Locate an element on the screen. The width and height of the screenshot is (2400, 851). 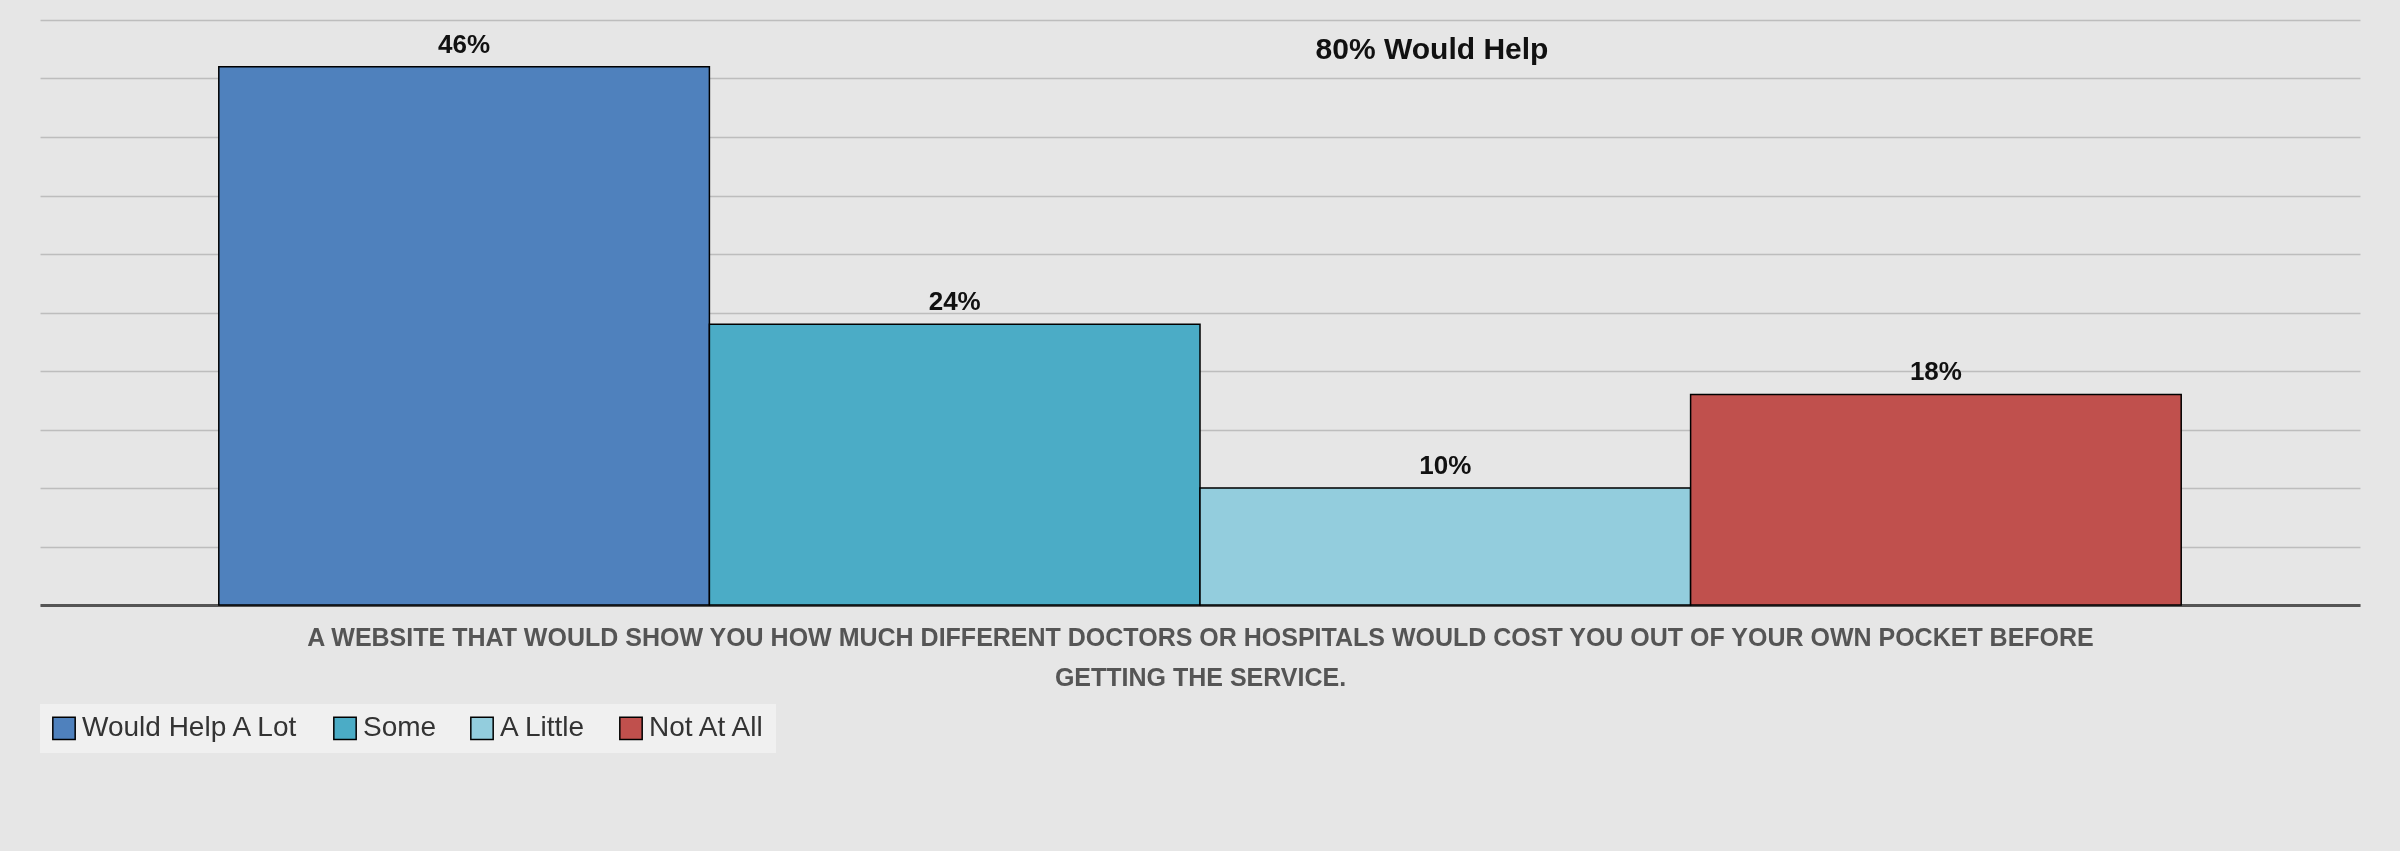
legend-label: Some is located at coordinates (400, 727).